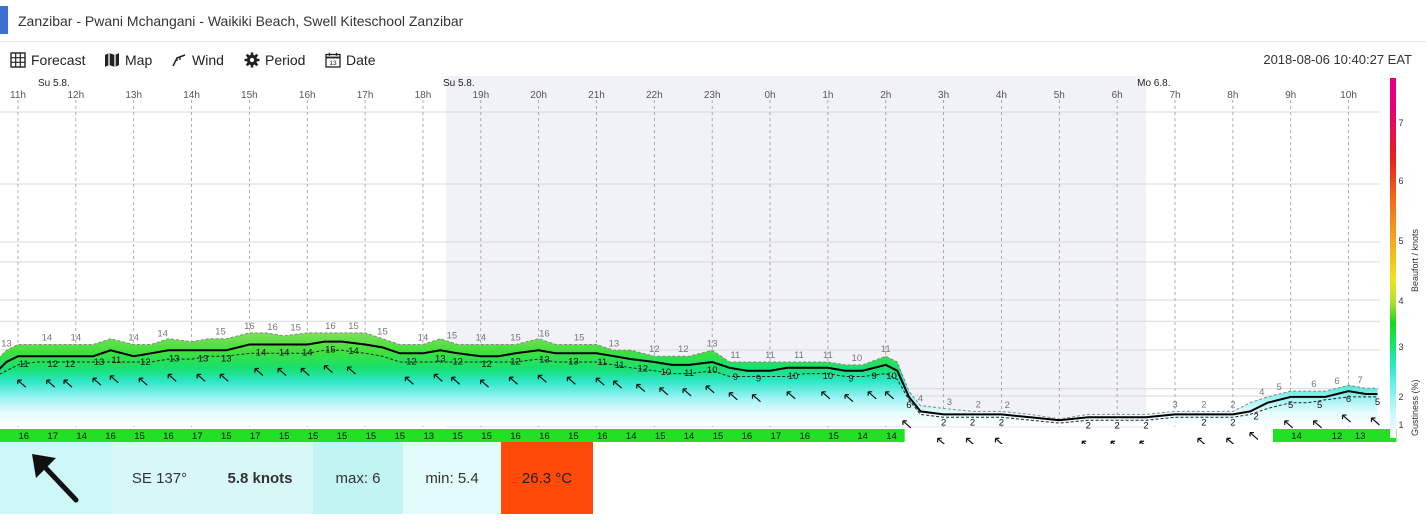 The width and height of the screenshot is (1426, 522). I want to click on wind-label: 15, so click(330, 350).